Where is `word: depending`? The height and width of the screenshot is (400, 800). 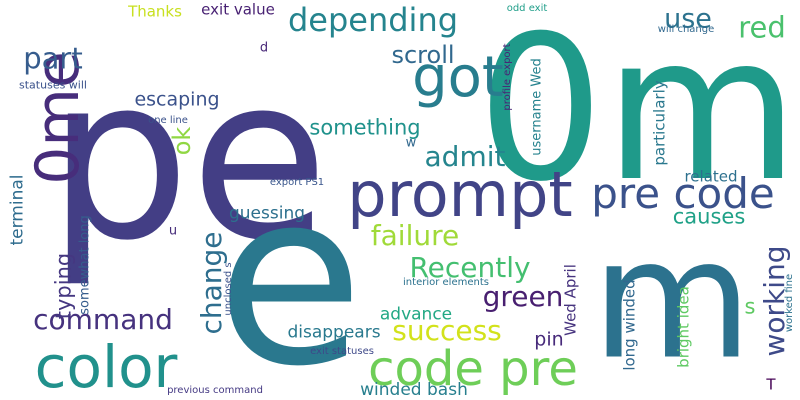
word: depending is located at coordinates (373, 20).